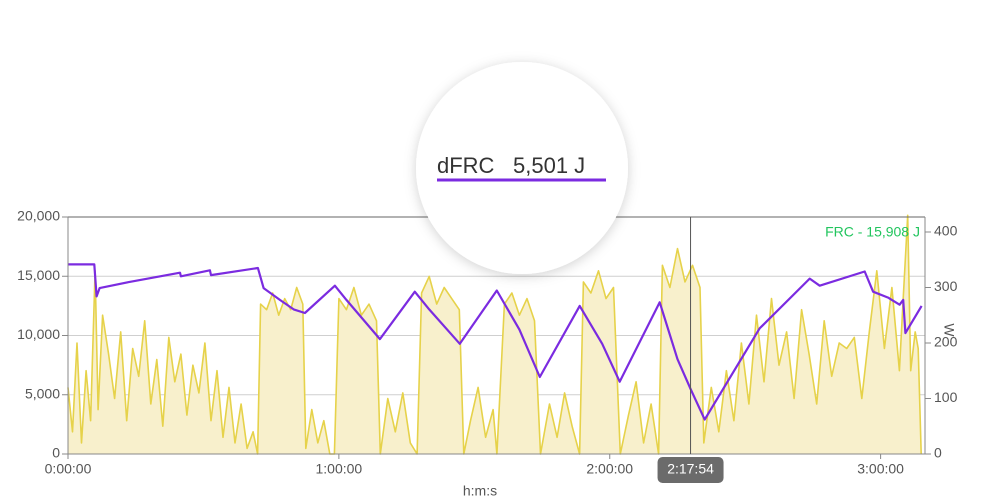  I want to click on magnifier-circle, so click(522, 168).